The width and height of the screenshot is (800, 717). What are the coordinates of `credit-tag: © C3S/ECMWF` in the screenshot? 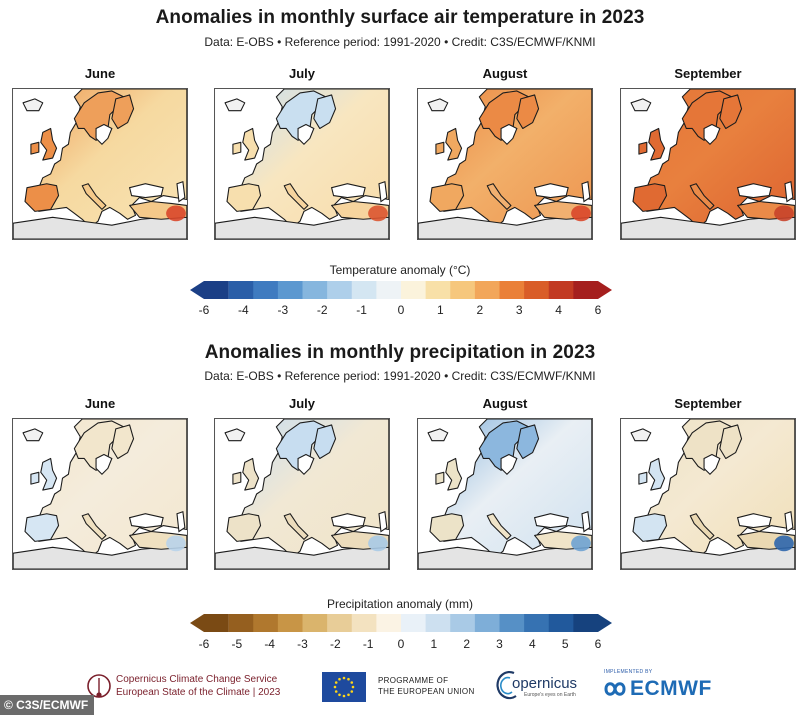 It's located at (47, 705).